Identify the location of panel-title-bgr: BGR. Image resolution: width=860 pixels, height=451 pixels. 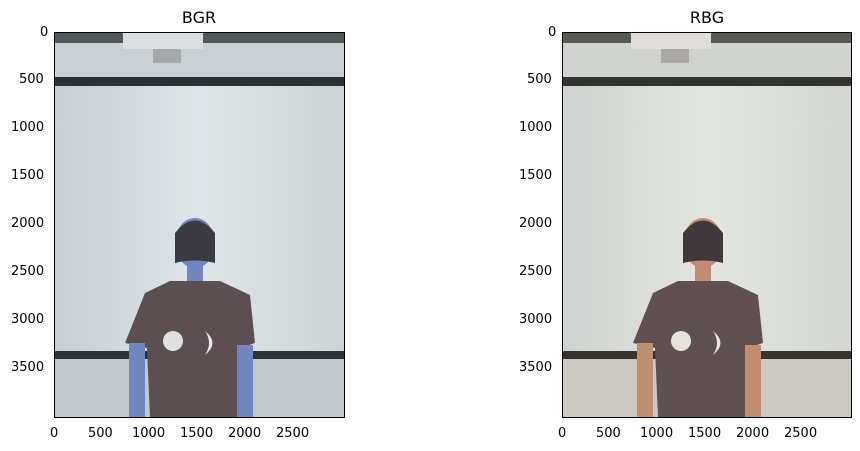
(199, 17).